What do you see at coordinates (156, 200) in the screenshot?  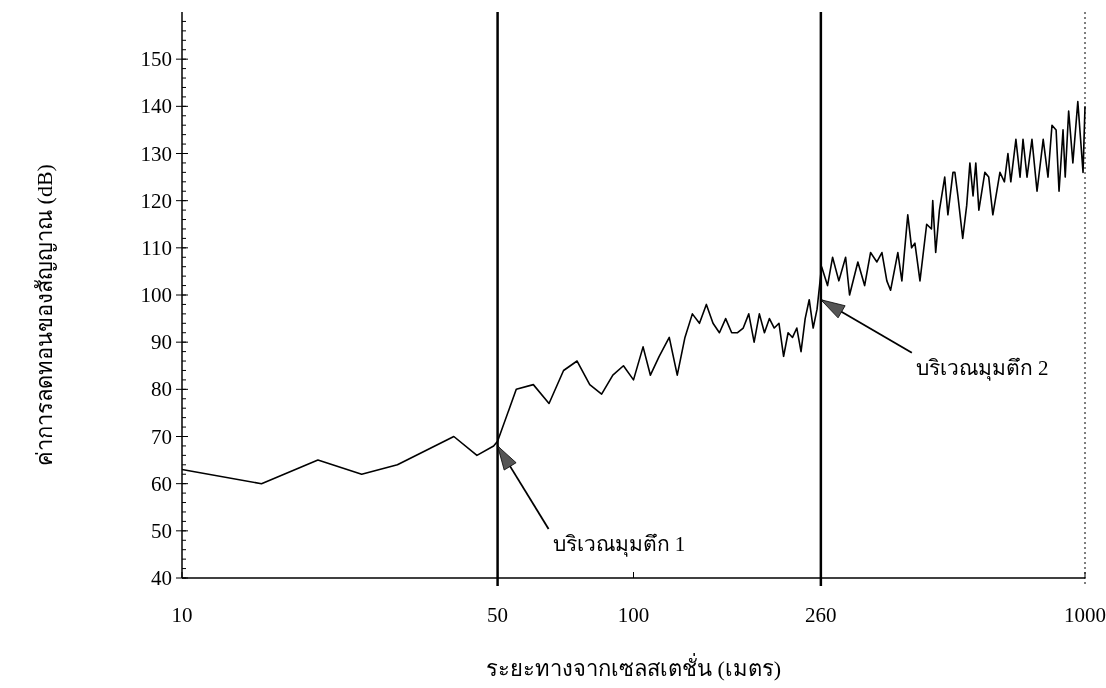 I see `y-tick-label: 120` at bounding box center [156, 200].